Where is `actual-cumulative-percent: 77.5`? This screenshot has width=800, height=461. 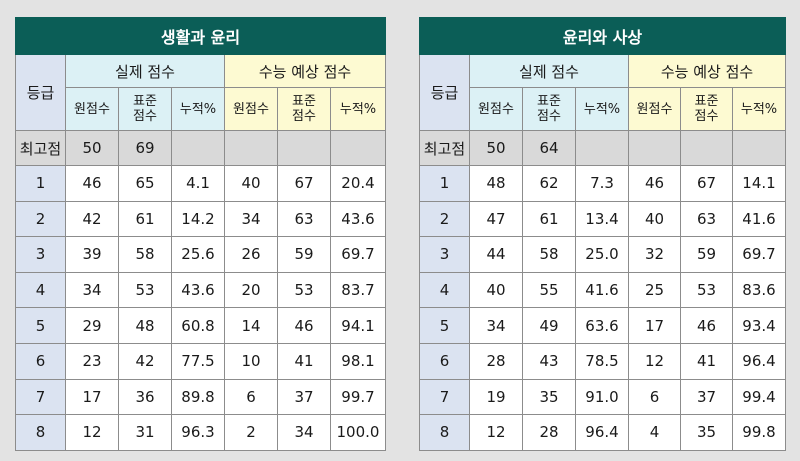
actual-cumulative-percent: 77.5 is located at coordinates (198, 361).